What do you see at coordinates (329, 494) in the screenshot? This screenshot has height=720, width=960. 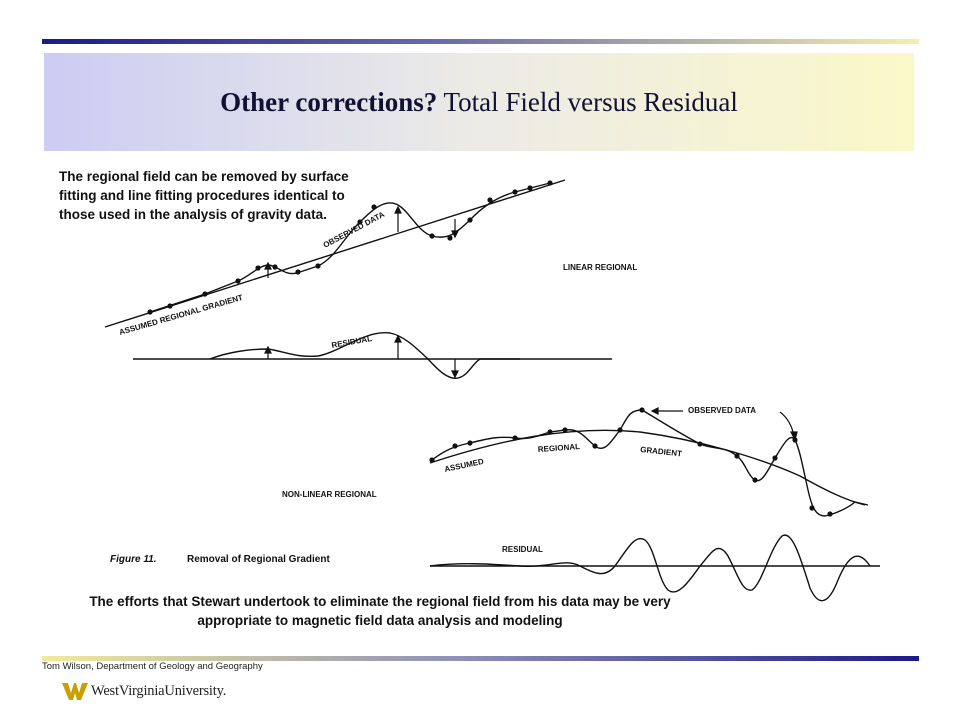 I see `label-non-linear-regional: NON-LINEAR REGIONAL` at bounding box center [329, 494].